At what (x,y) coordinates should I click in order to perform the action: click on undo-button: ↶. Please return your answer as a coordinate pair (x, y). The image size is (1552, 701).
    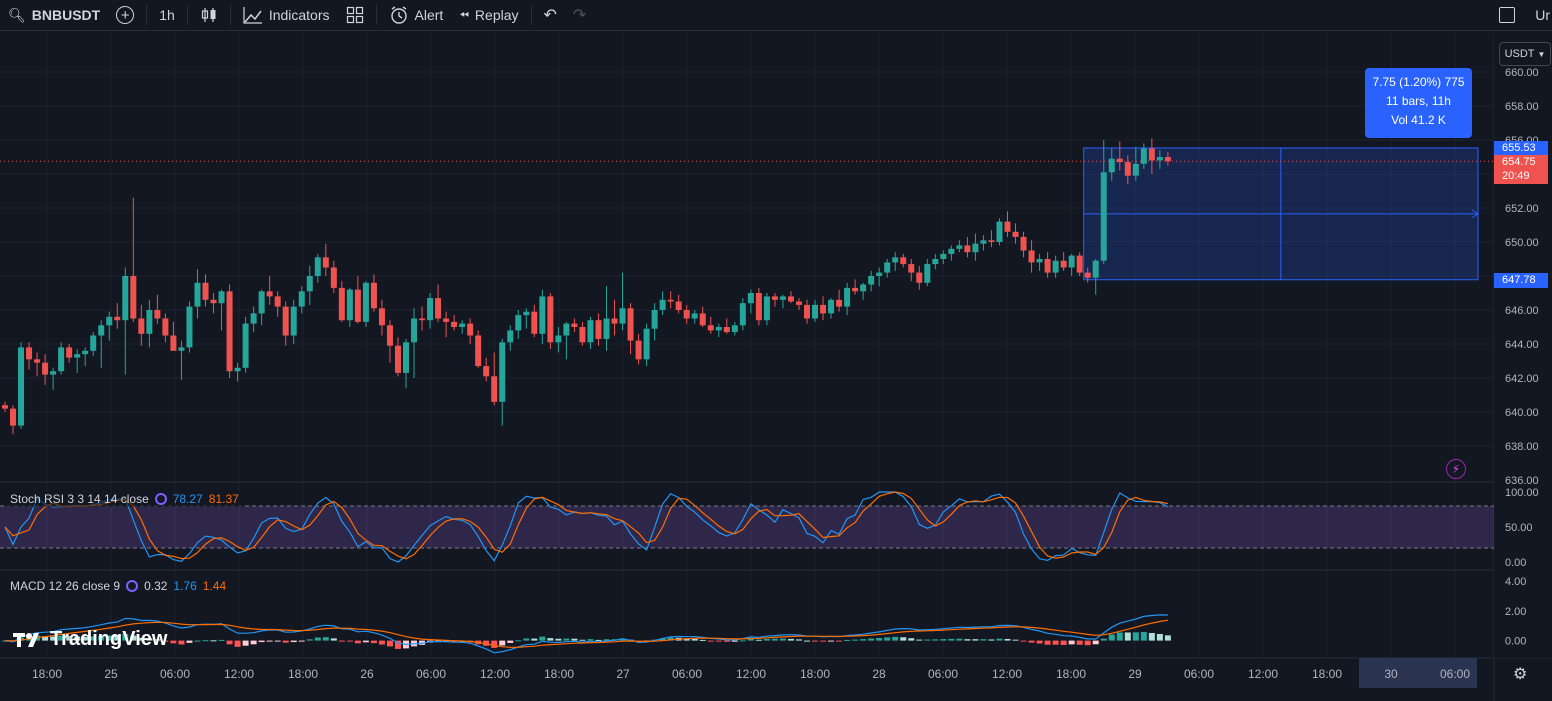
    Looking at the image, I should click on (550, 15).